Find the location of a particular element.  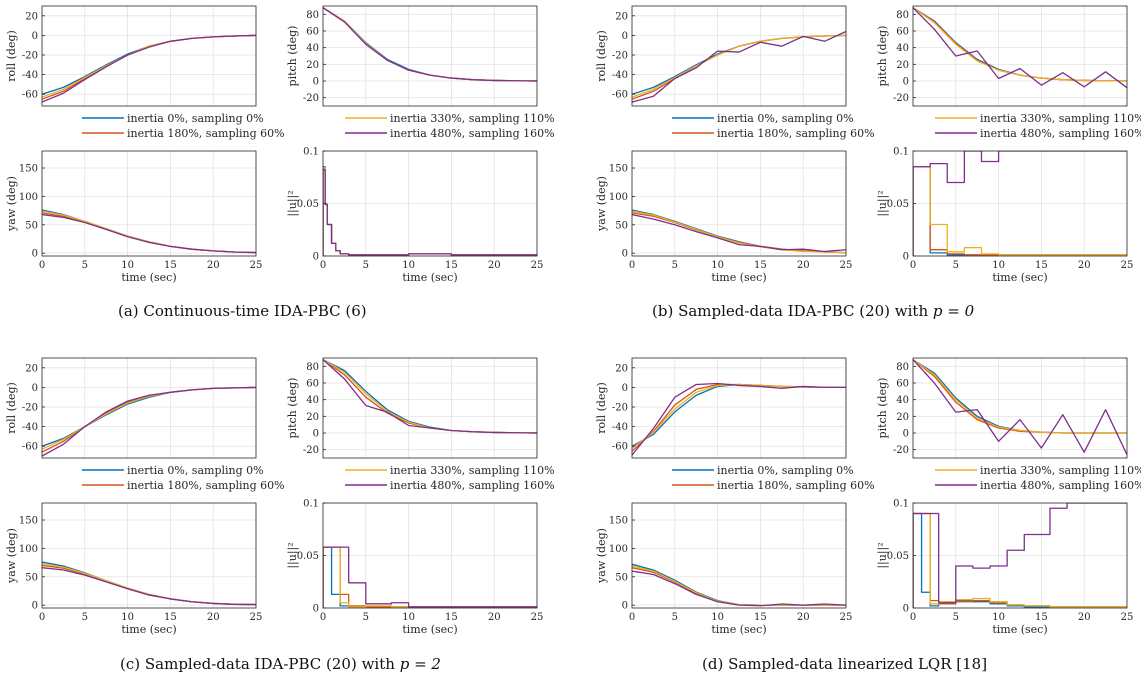

y-tick-label: 60 is located at coordinates (312, 384).